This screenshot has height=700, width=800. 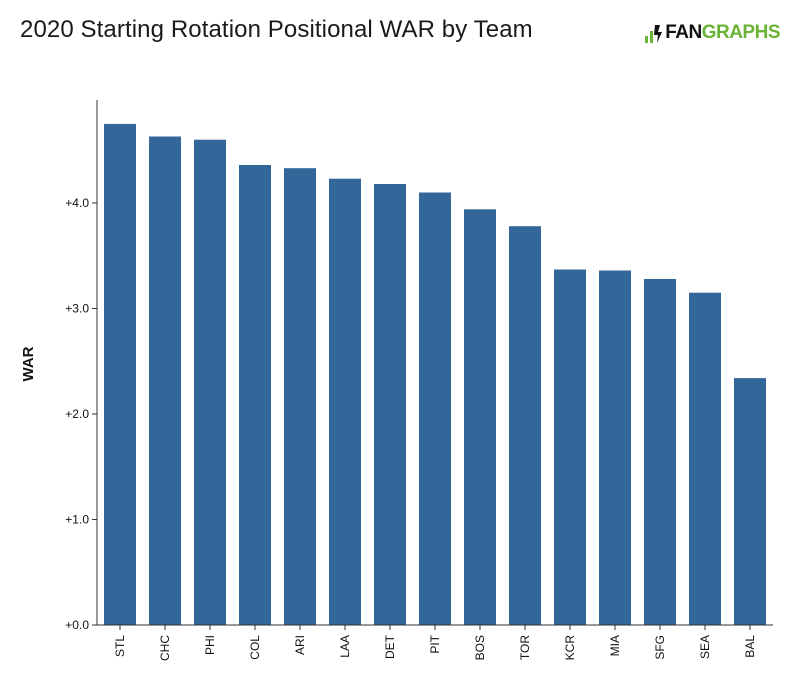 What do you see at coordinates (390, 646) in the screenshot?
I see `x-tick-label-det: DET` at bounding box center [390, 646].